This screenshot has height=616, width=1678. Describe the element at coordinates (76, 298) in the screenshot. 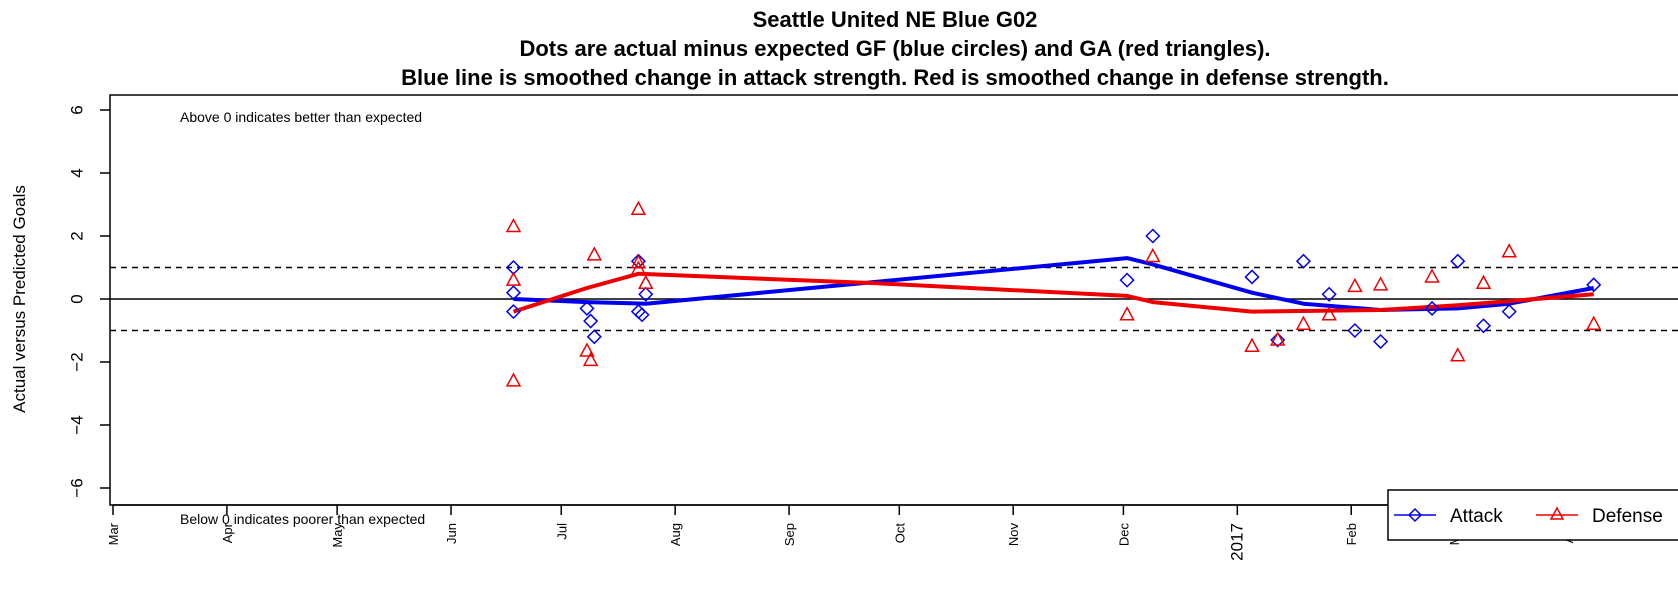

I see `y-tick-label: 0` at that location.